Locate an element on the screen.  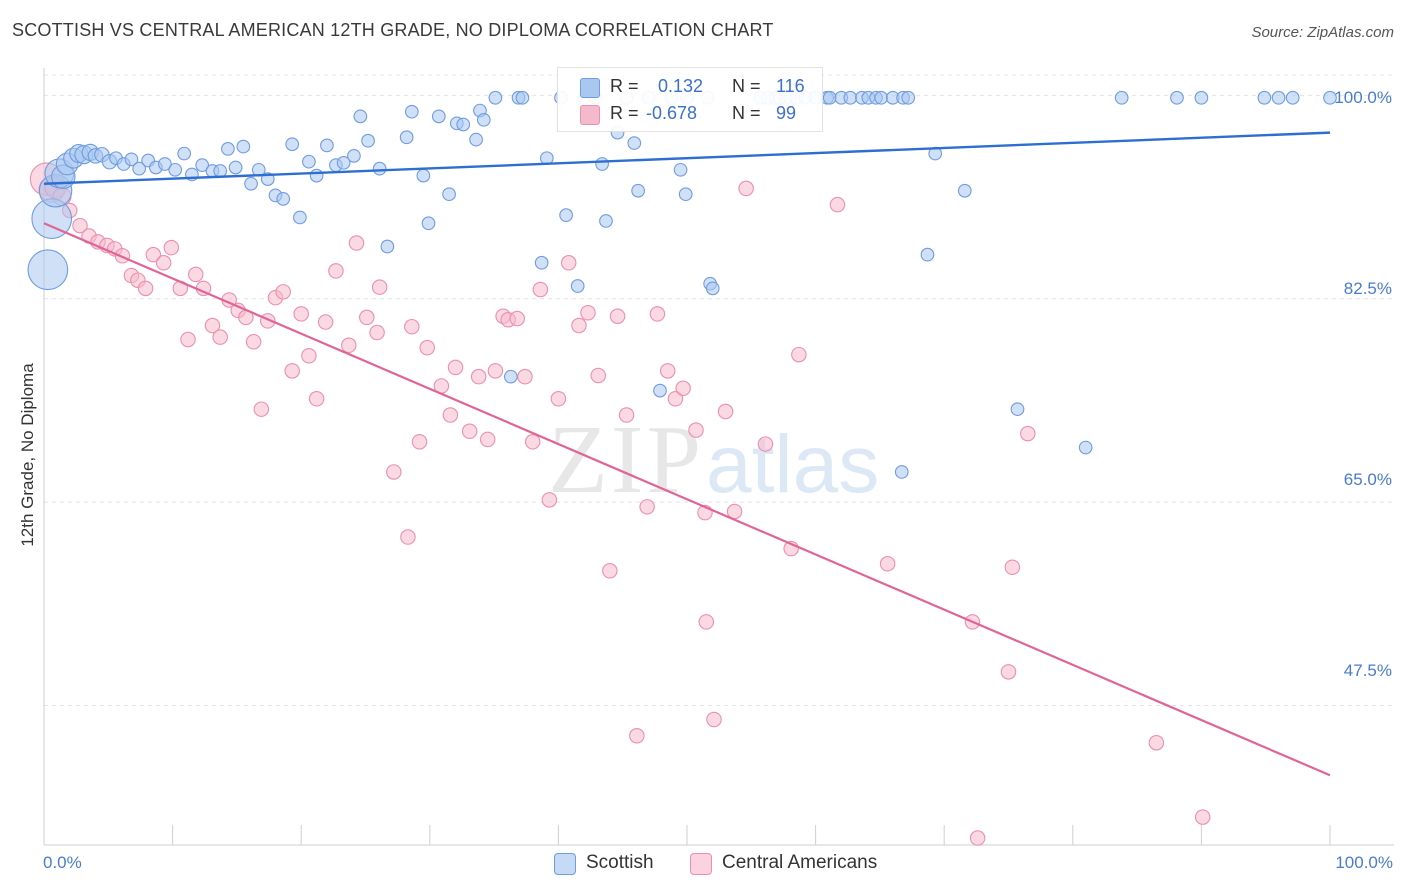
legend-r-label: R = is located at coordinates (624, 86).